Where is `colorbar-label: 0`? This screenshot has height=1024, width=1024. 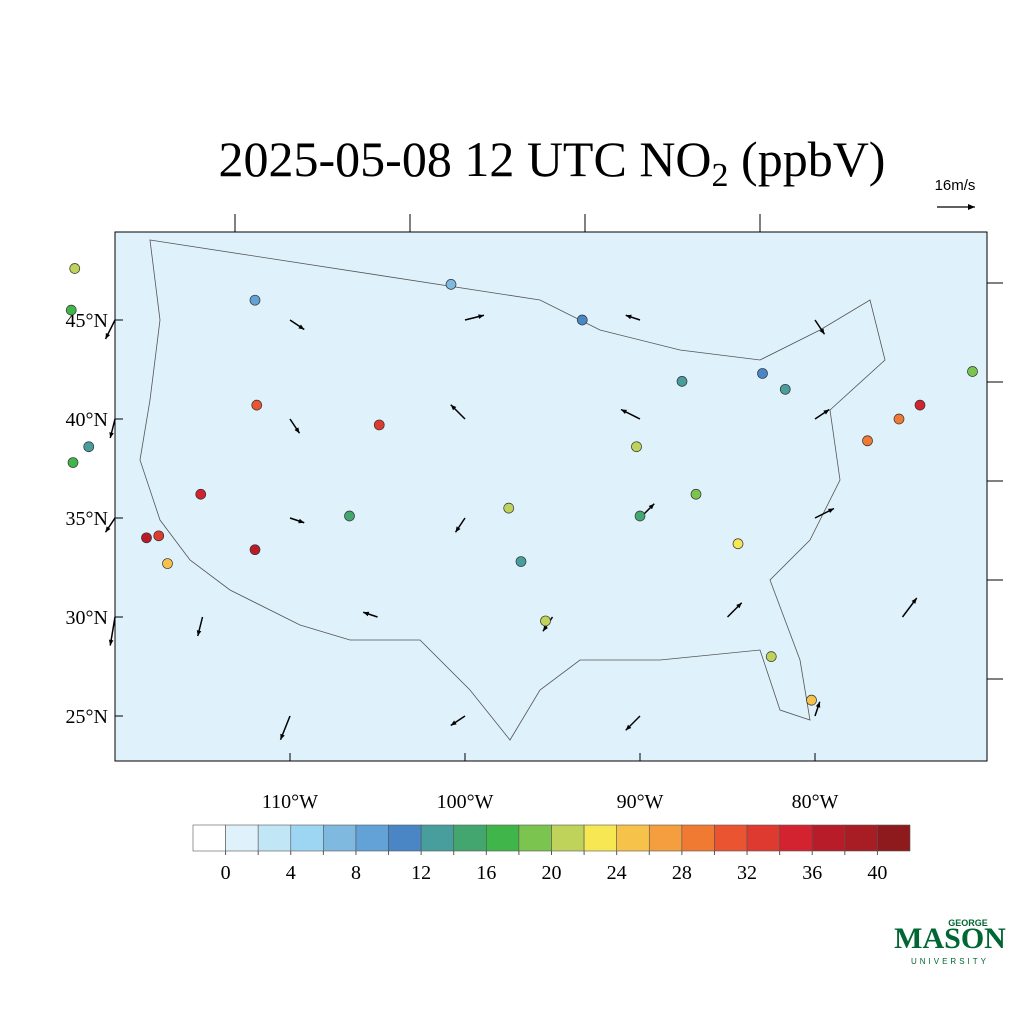 colorbar-label: 0 is located at coordinates (226, 873).